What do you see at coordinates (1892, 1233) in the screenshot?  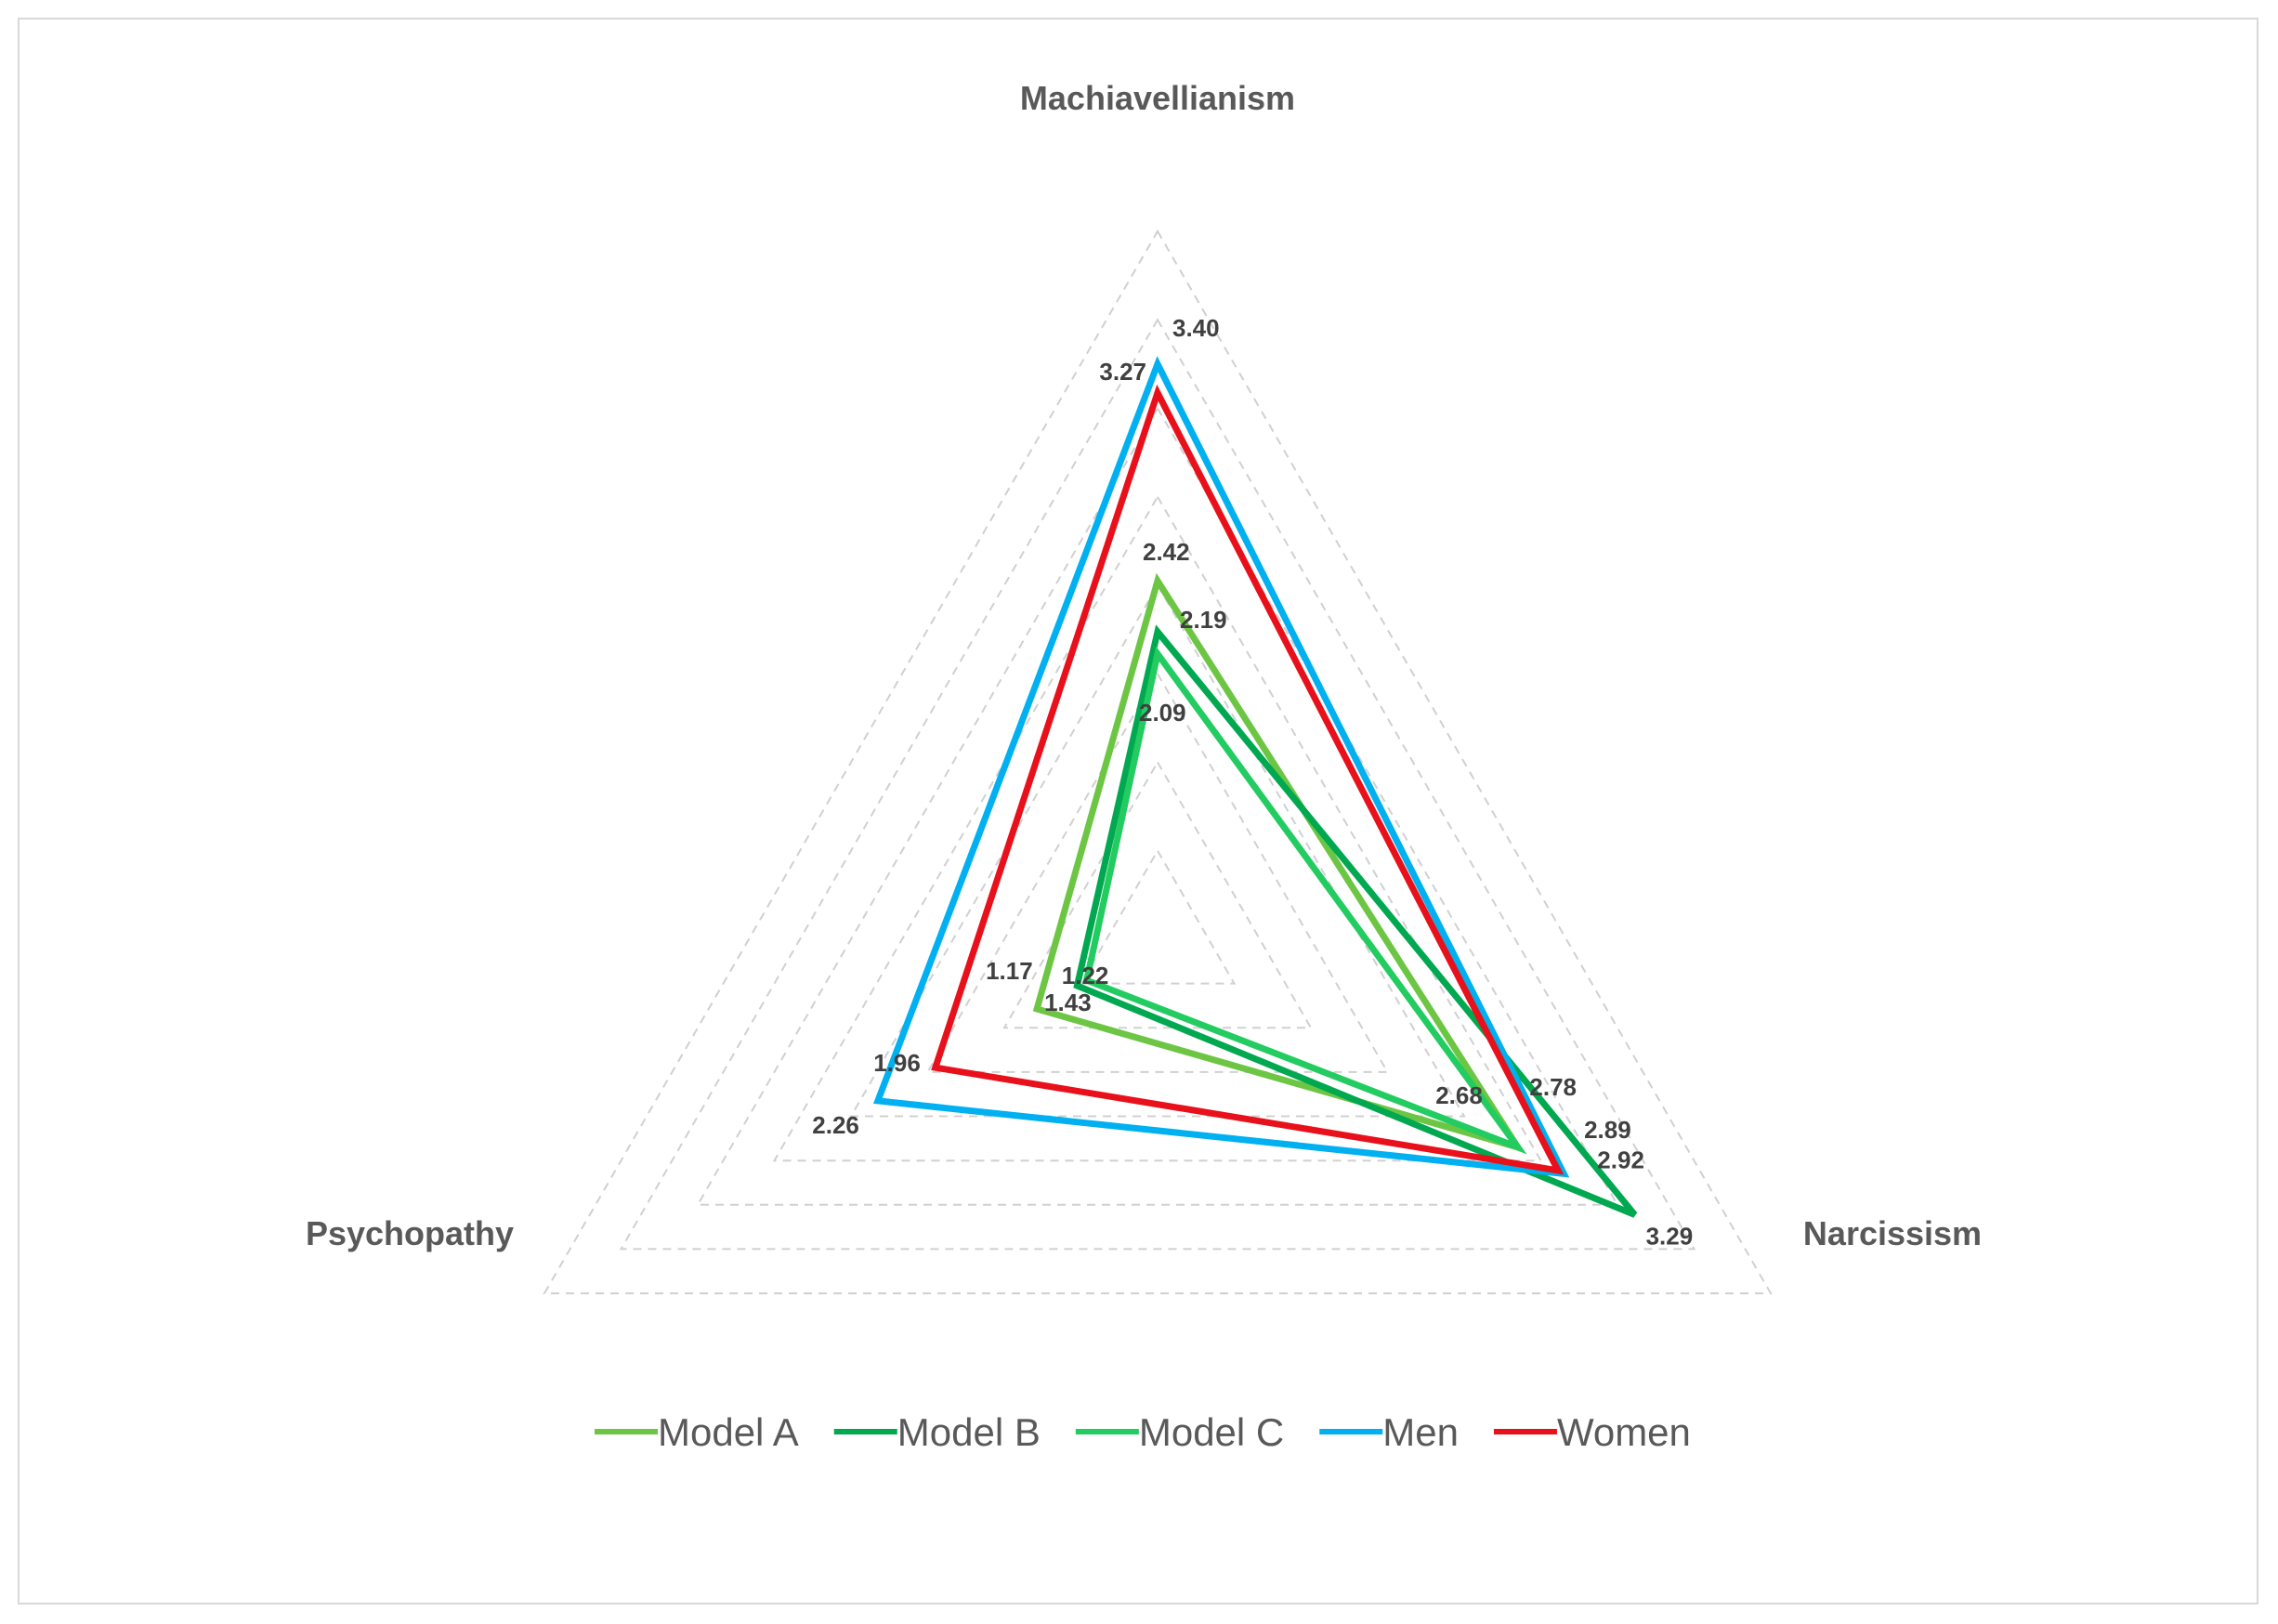 I see `axis-label-narcissism: Narcissism` at bounding box center [1892, 1233].